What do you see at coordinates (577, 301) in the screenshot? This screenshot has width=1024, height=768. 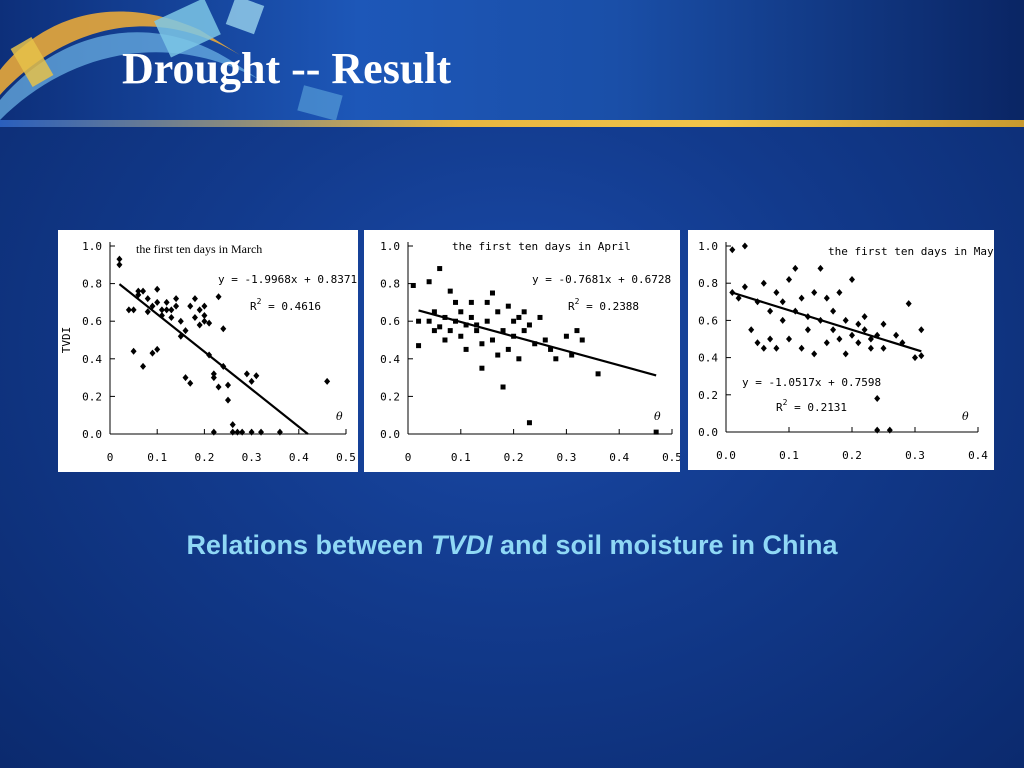 I see `r-squared-superscript: 2` at bounding box center [577, 301].